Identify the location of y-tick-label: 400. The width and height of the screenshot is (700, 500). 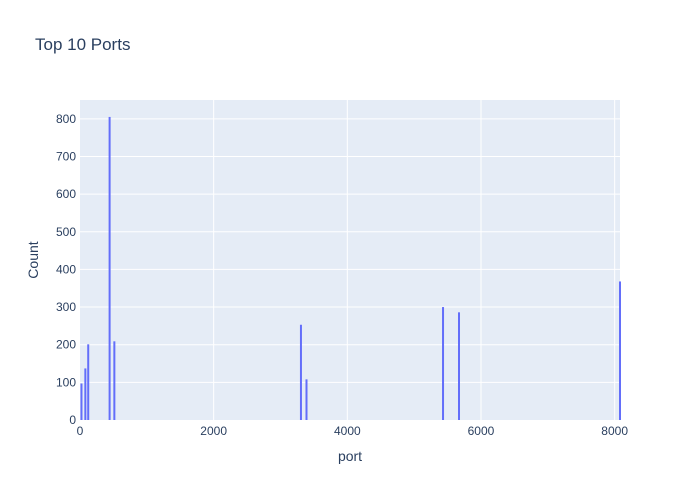
(66, 269).